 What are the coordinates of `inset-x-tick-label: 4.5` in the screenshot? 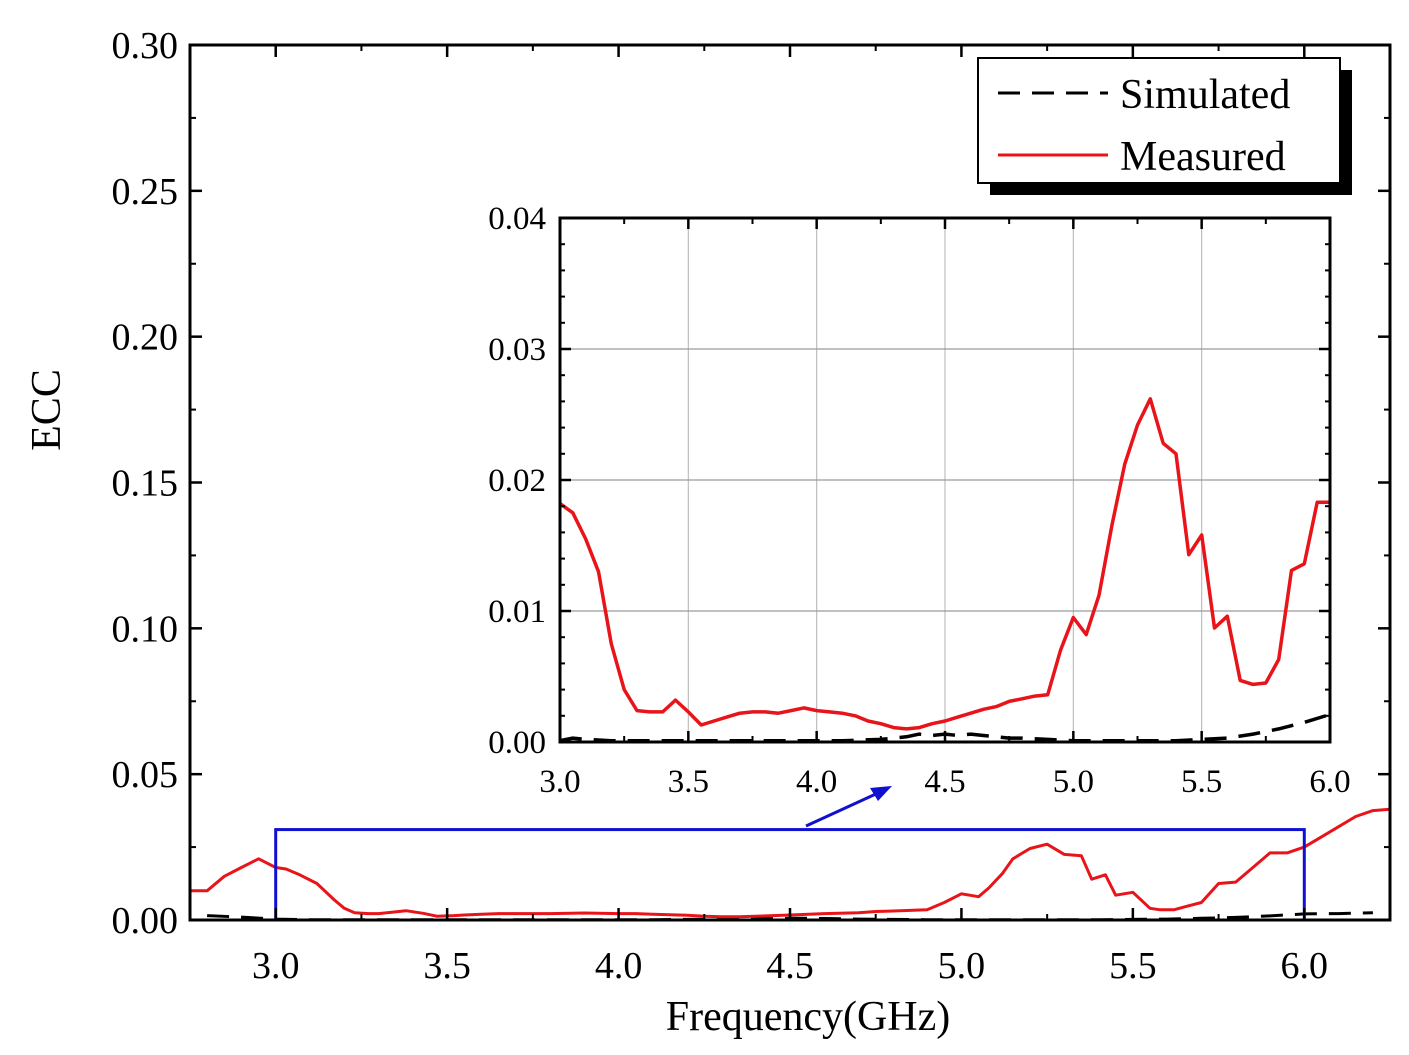 It's located at (944, 782).